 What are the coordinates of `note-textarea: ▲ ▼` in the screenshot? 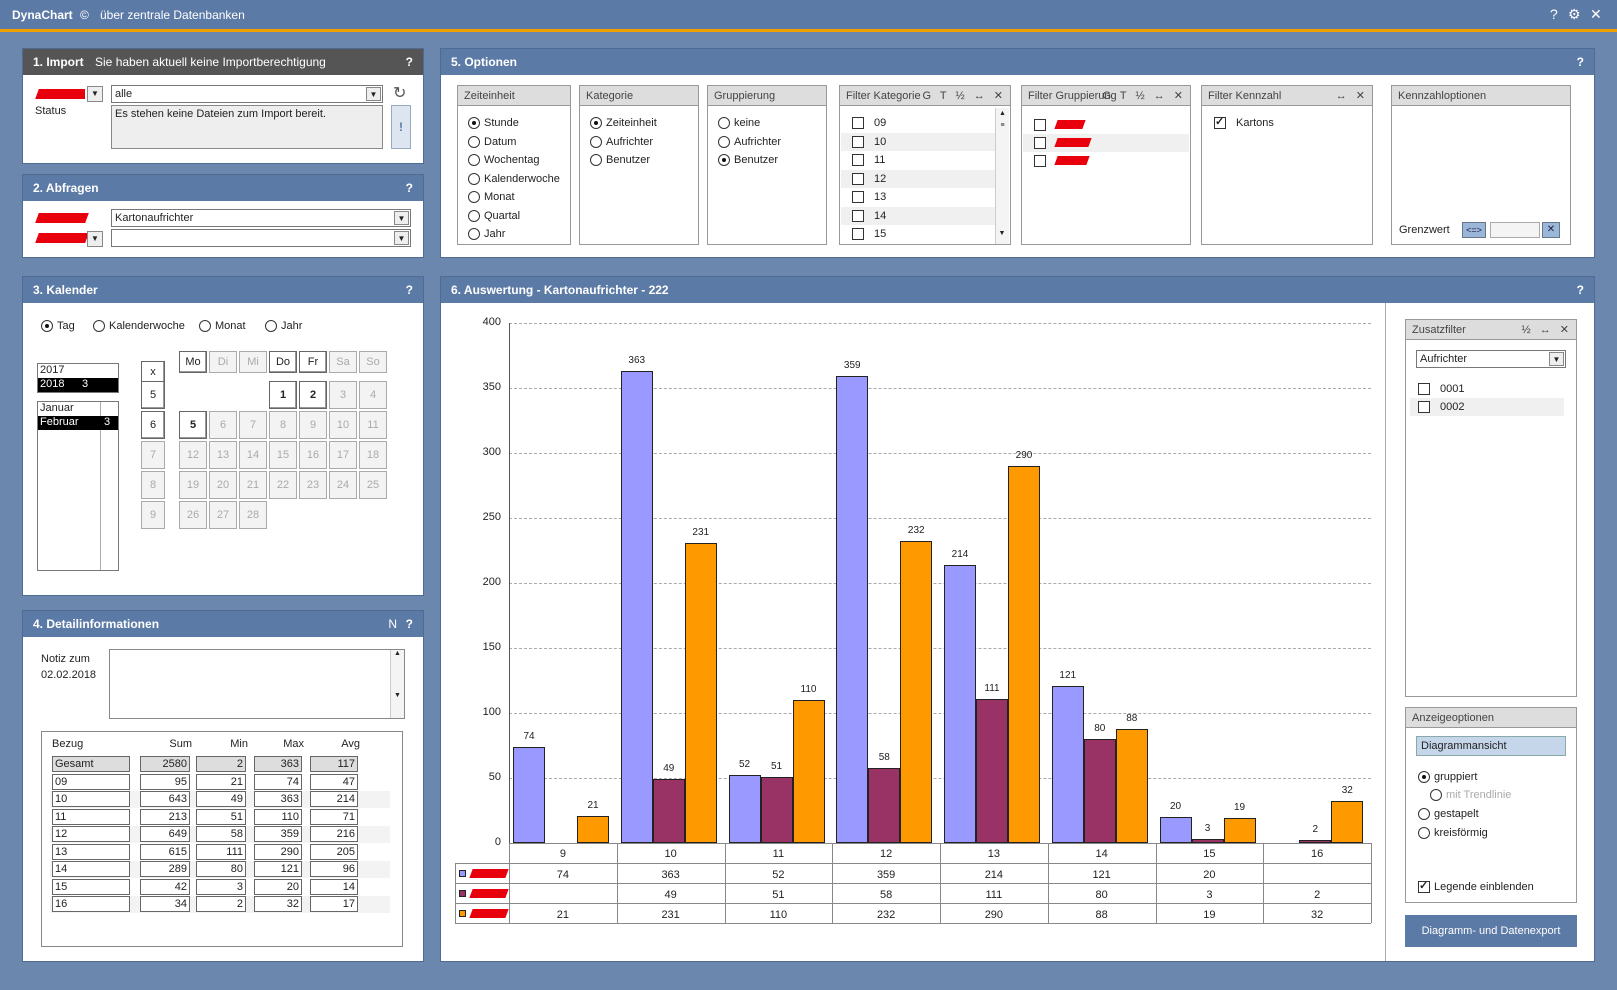 It's located at (257, 684).